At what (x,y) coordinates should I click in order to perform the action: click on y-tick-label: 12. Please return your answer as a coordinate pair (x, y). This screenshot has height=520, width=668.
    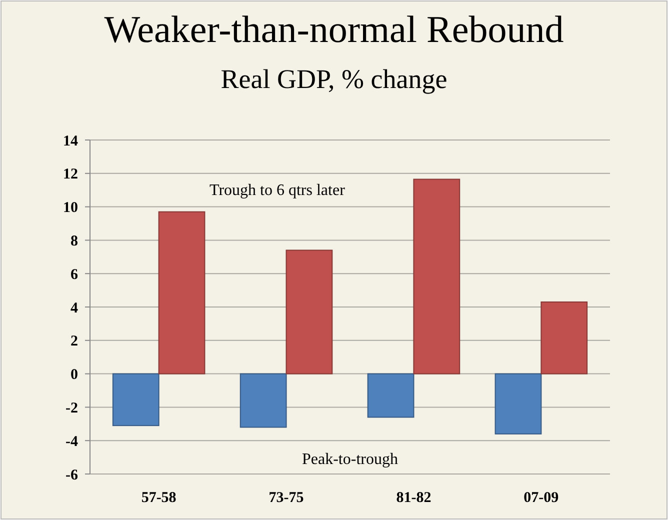
    Looking at the image, I should click on (70, 174).